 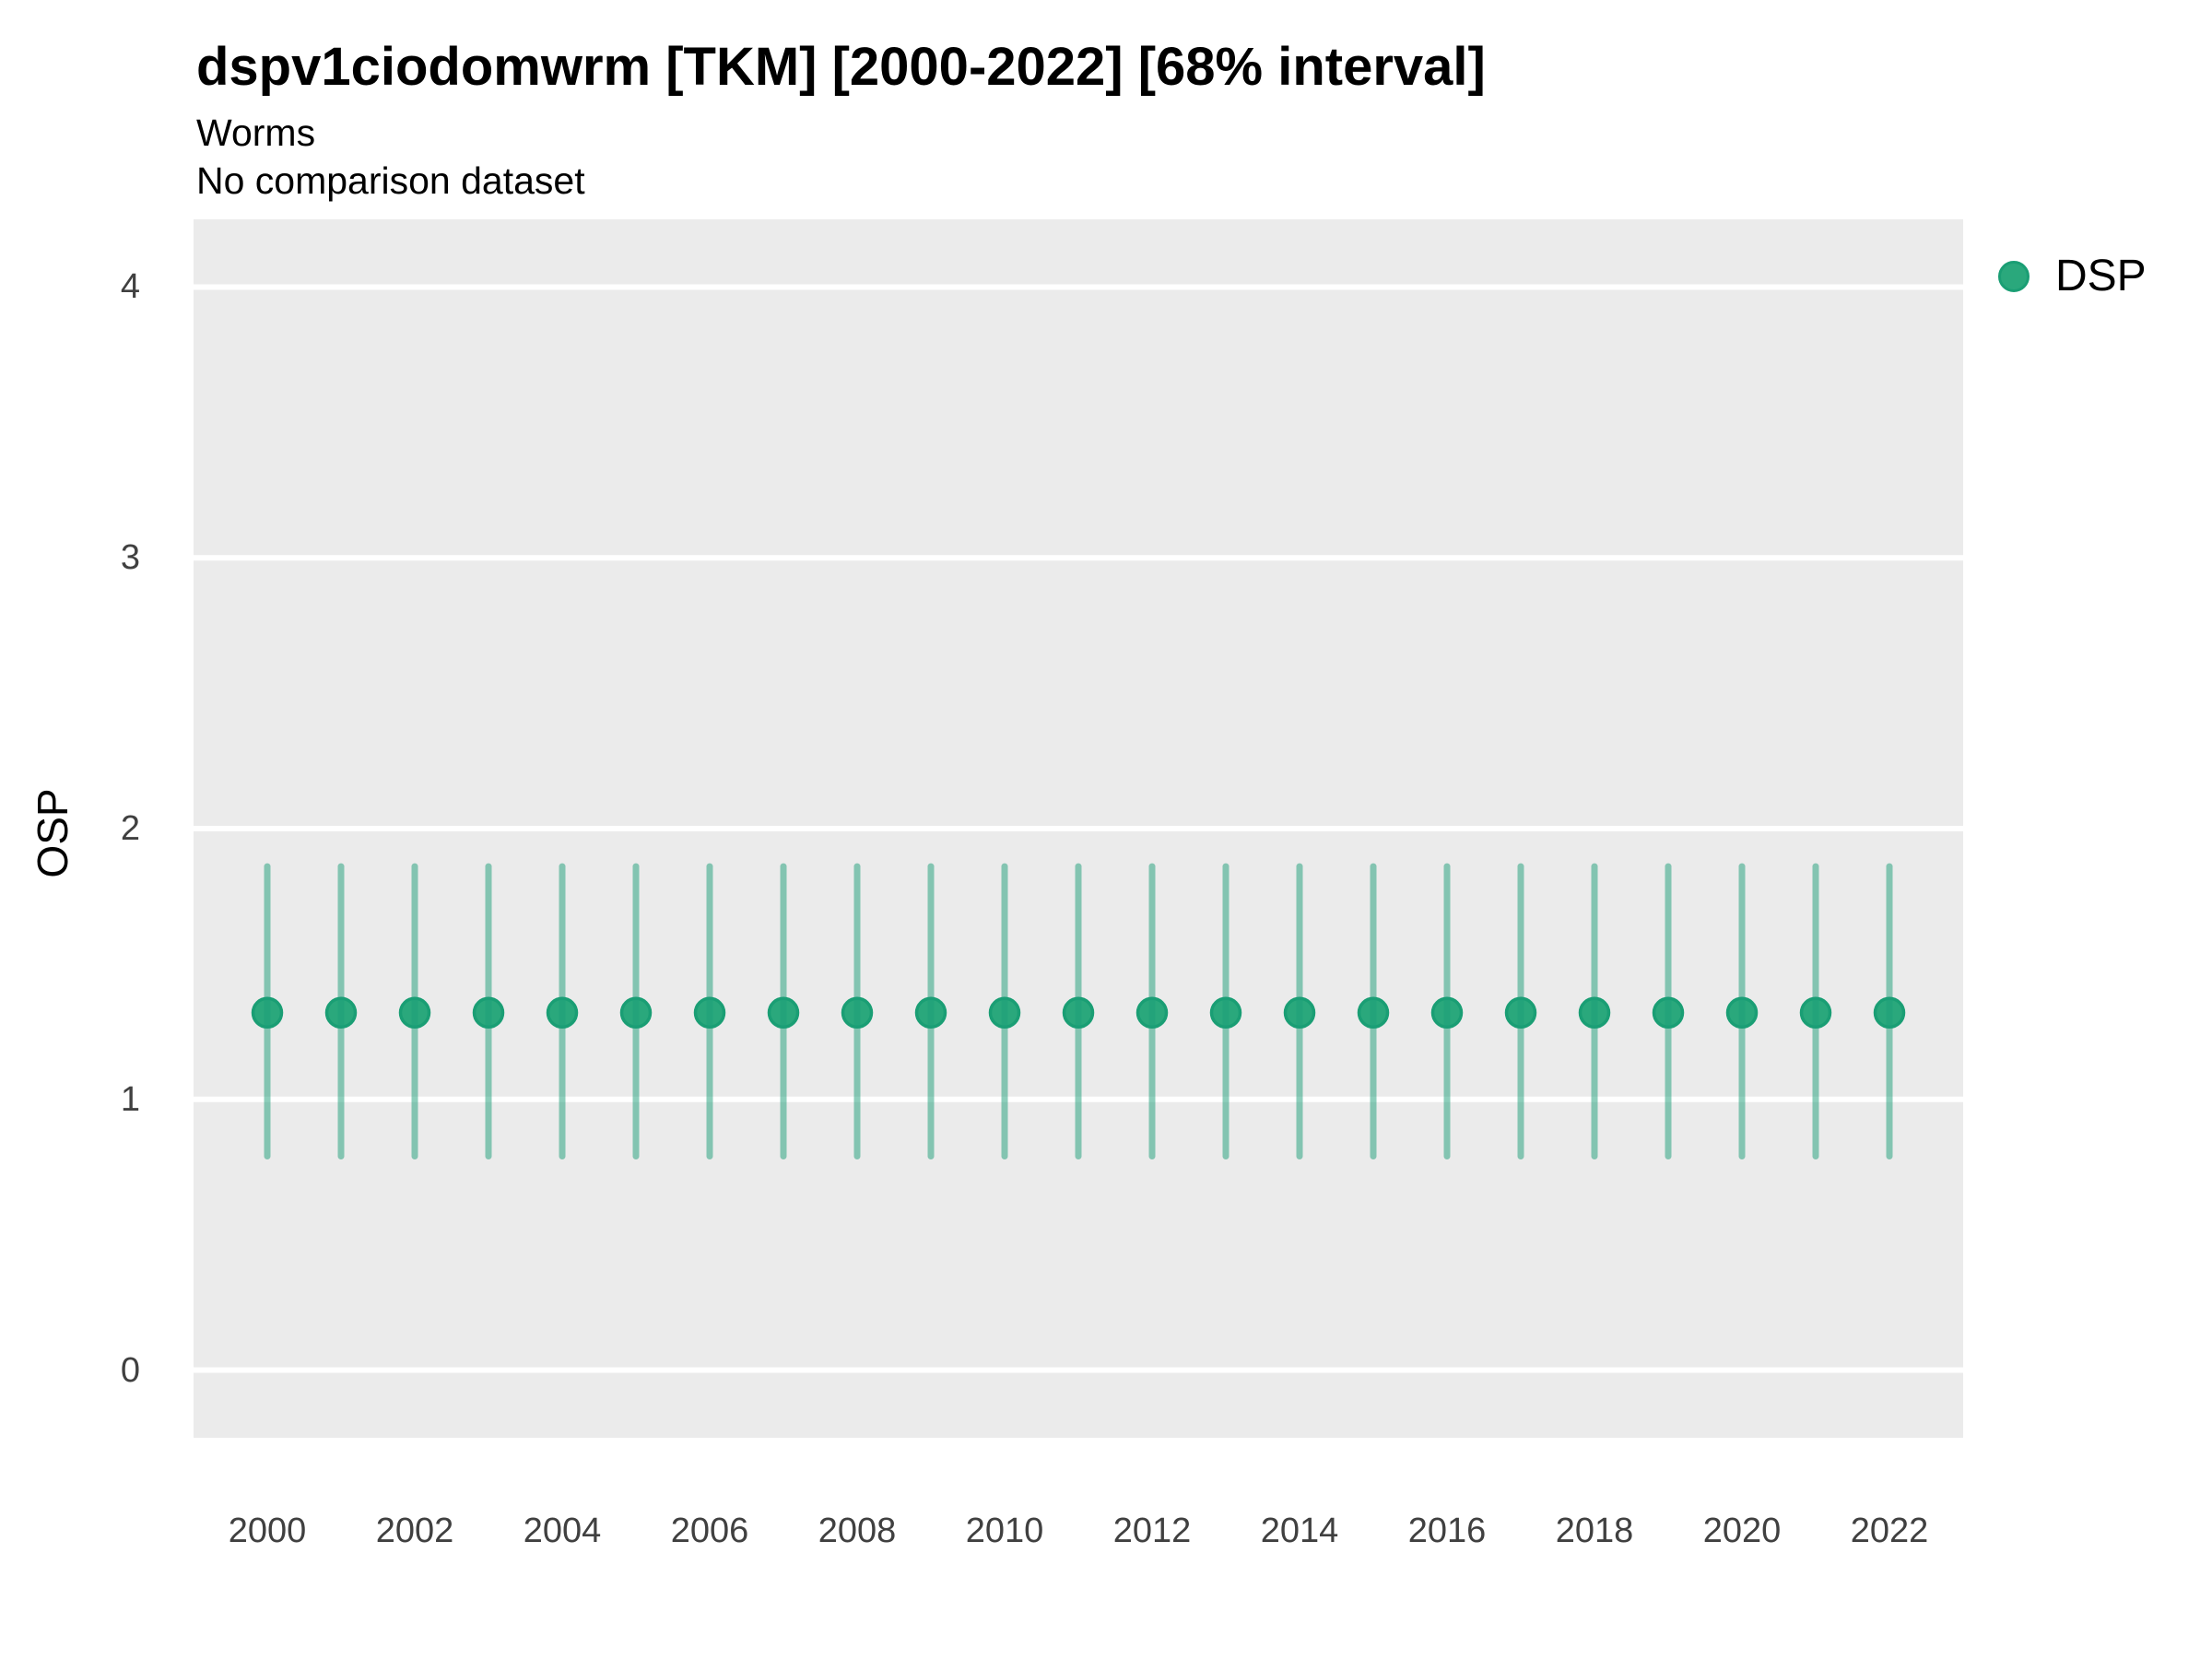 What do you see at coordinates (130, 828) in the screenshot?
I see `y-tick-label-2: 2` at bounding box center [130, 828].